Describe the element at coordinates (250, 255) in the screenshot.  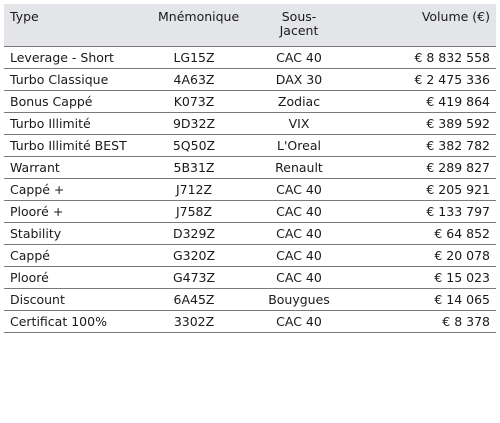
I see `table-row: Cappé G320Z CAC 40 € 20 078` at that location.